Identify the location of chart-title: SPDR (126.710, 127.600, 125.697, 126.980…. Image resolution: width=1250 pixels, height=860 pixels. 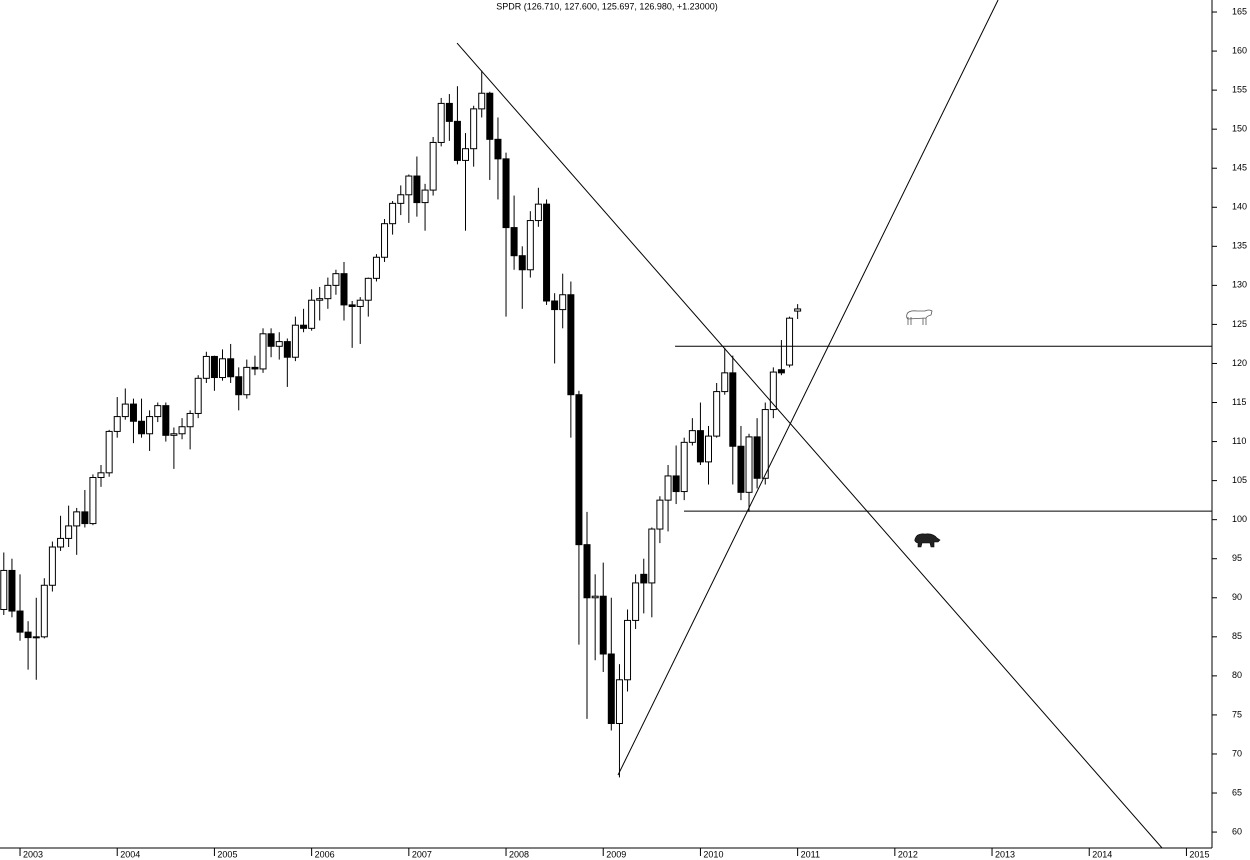
(606, 6).